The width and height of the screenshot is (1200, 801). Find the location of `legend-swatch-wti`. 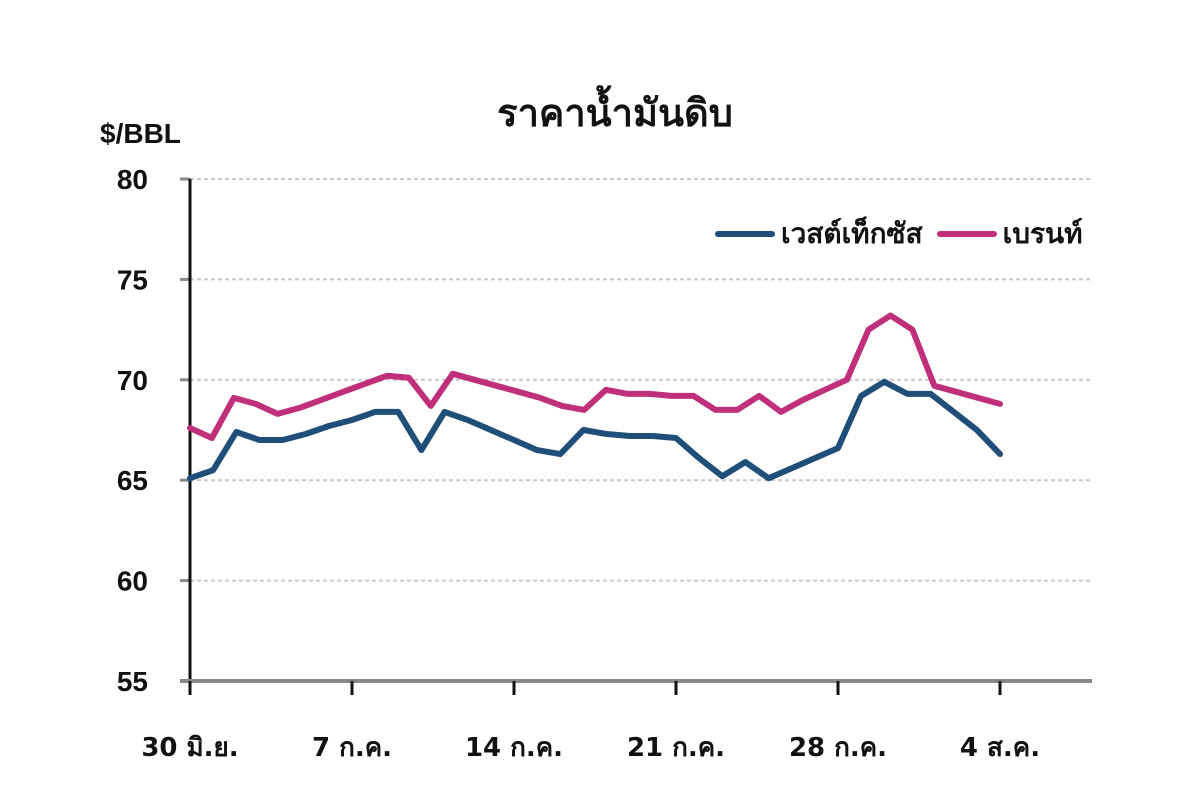

legend-swatch-wti is located at coordinates (745, 234).